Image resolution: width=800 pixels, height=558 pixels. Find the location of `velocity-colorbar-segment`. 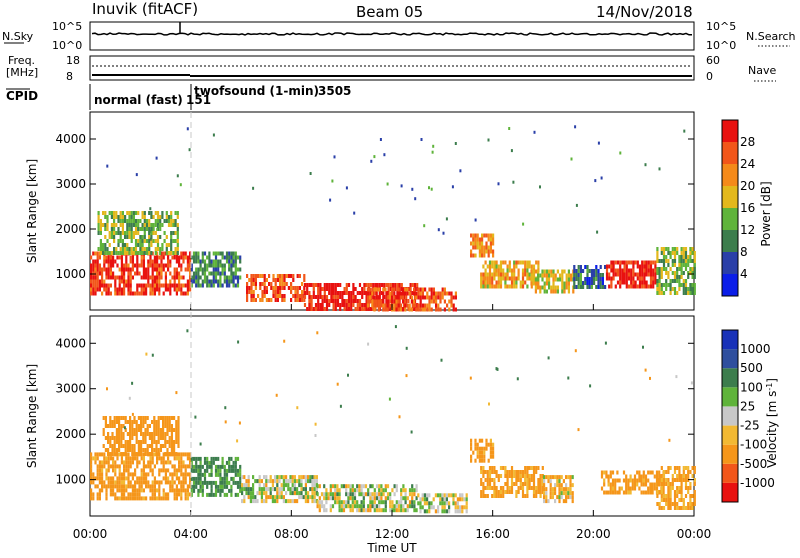

velocity-colorbar-segment is located at coordinates (730, 416).